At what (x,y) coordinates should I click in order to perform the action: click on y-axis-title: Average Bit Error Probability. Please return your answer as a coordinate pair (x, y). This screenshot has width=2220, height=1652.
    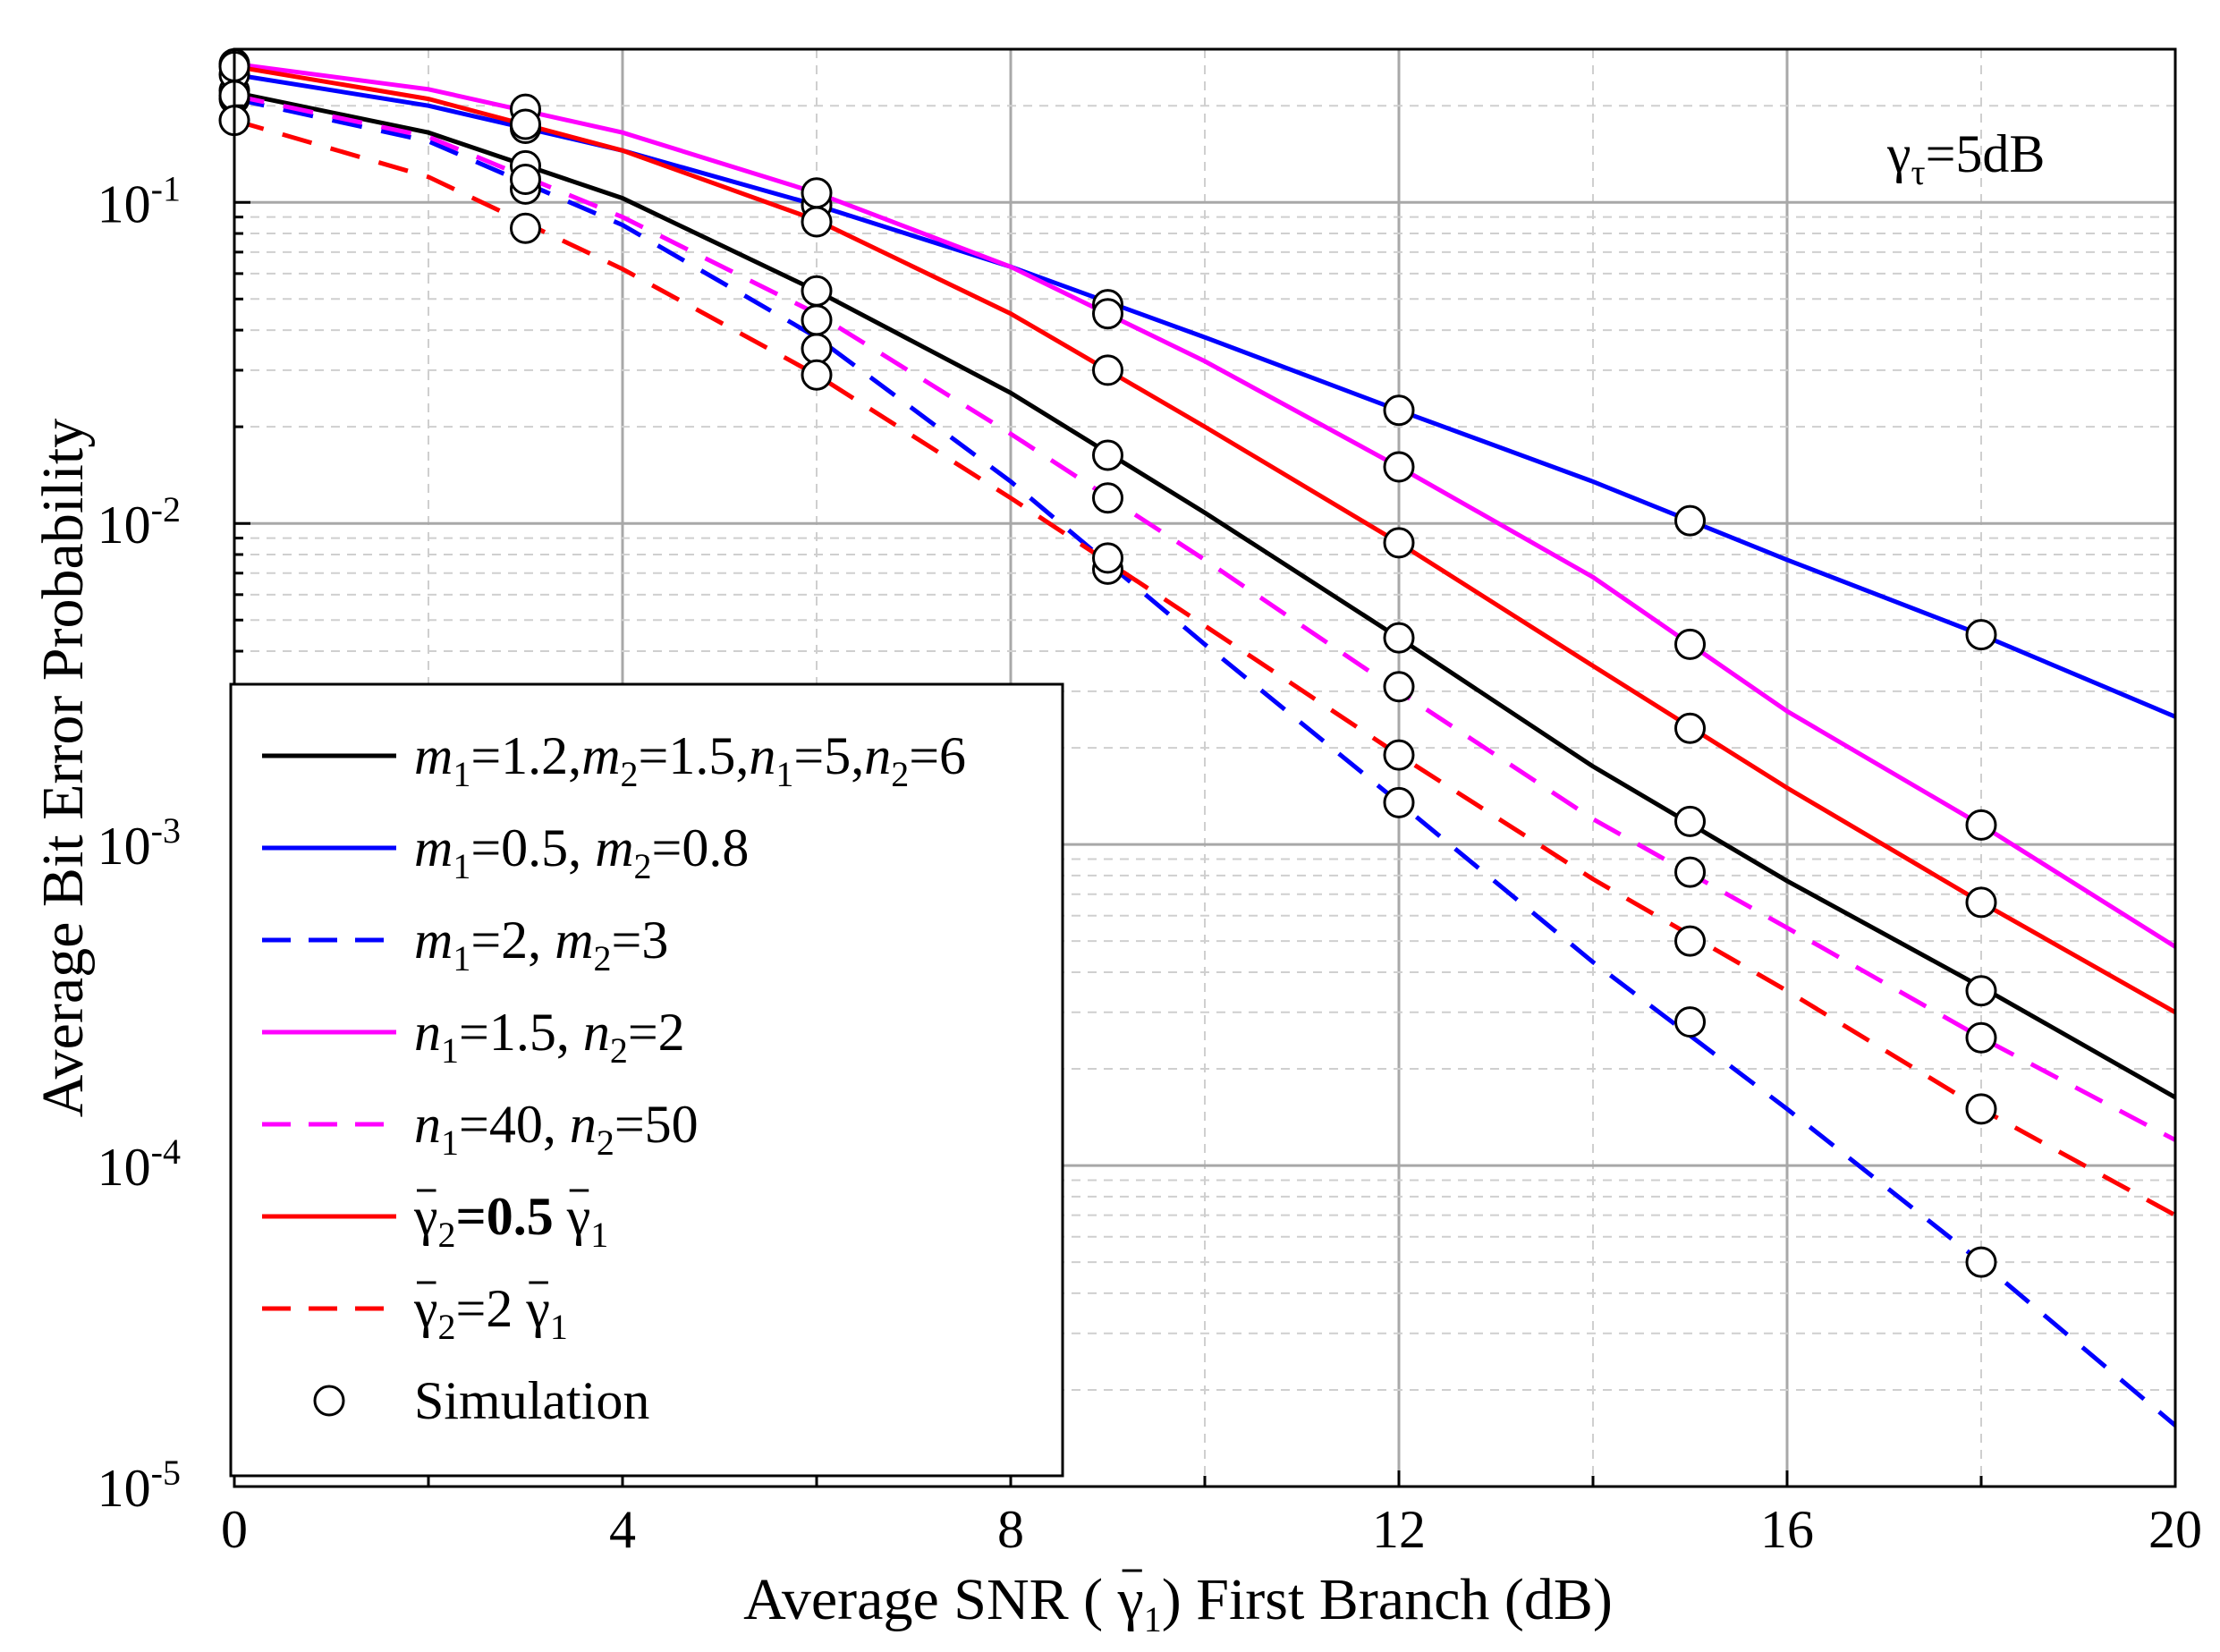
    Looking at the image, I should click on (63, 768).